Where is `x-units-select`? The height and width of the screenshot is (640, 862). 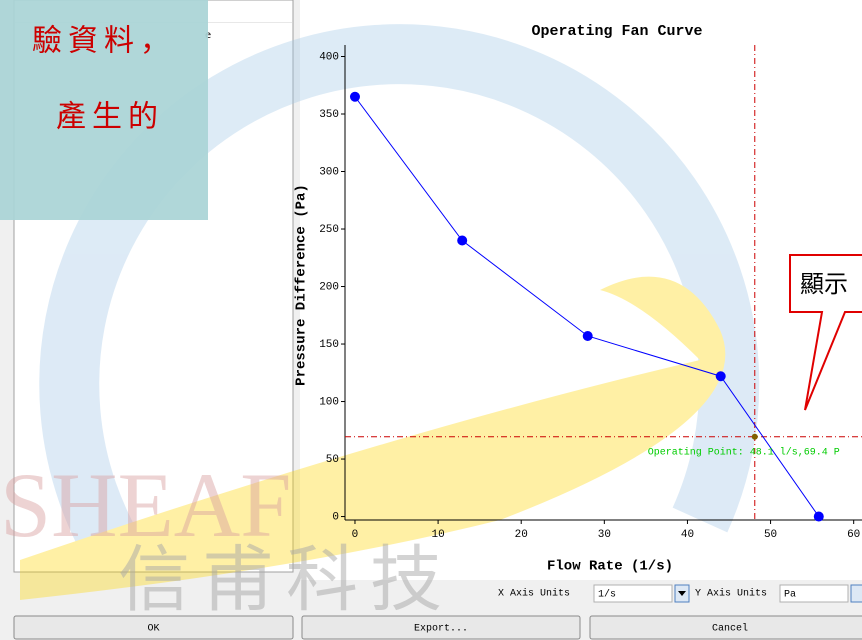
x-units-select is located at coordinates (633, 593).